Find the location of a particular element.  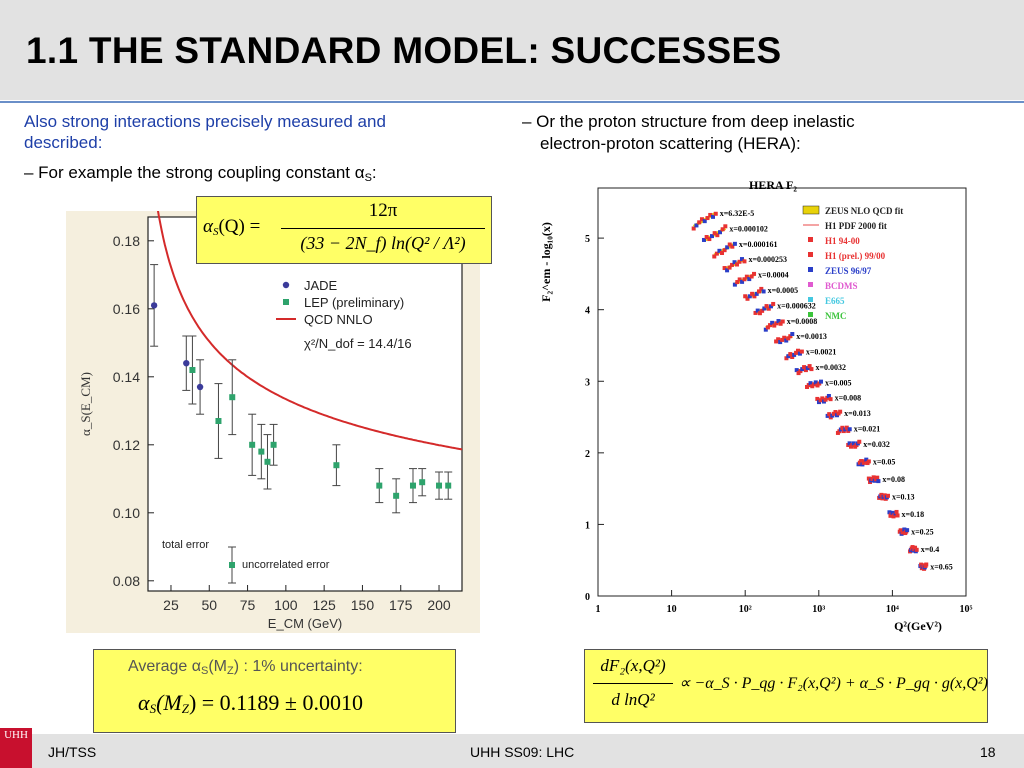

y-tick-label: 0.12 is located at coordinates (126, 445).